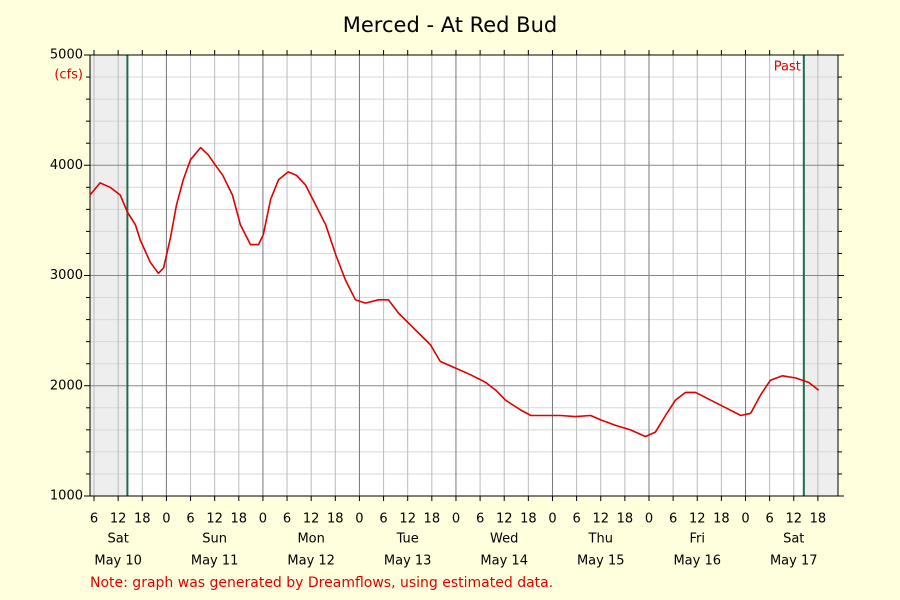 The image size is (900, 600). What do you see at coordinates (66, 165) in the screenshot?
I see `y-tick-label: 4000` at bounding box center [66, 165].